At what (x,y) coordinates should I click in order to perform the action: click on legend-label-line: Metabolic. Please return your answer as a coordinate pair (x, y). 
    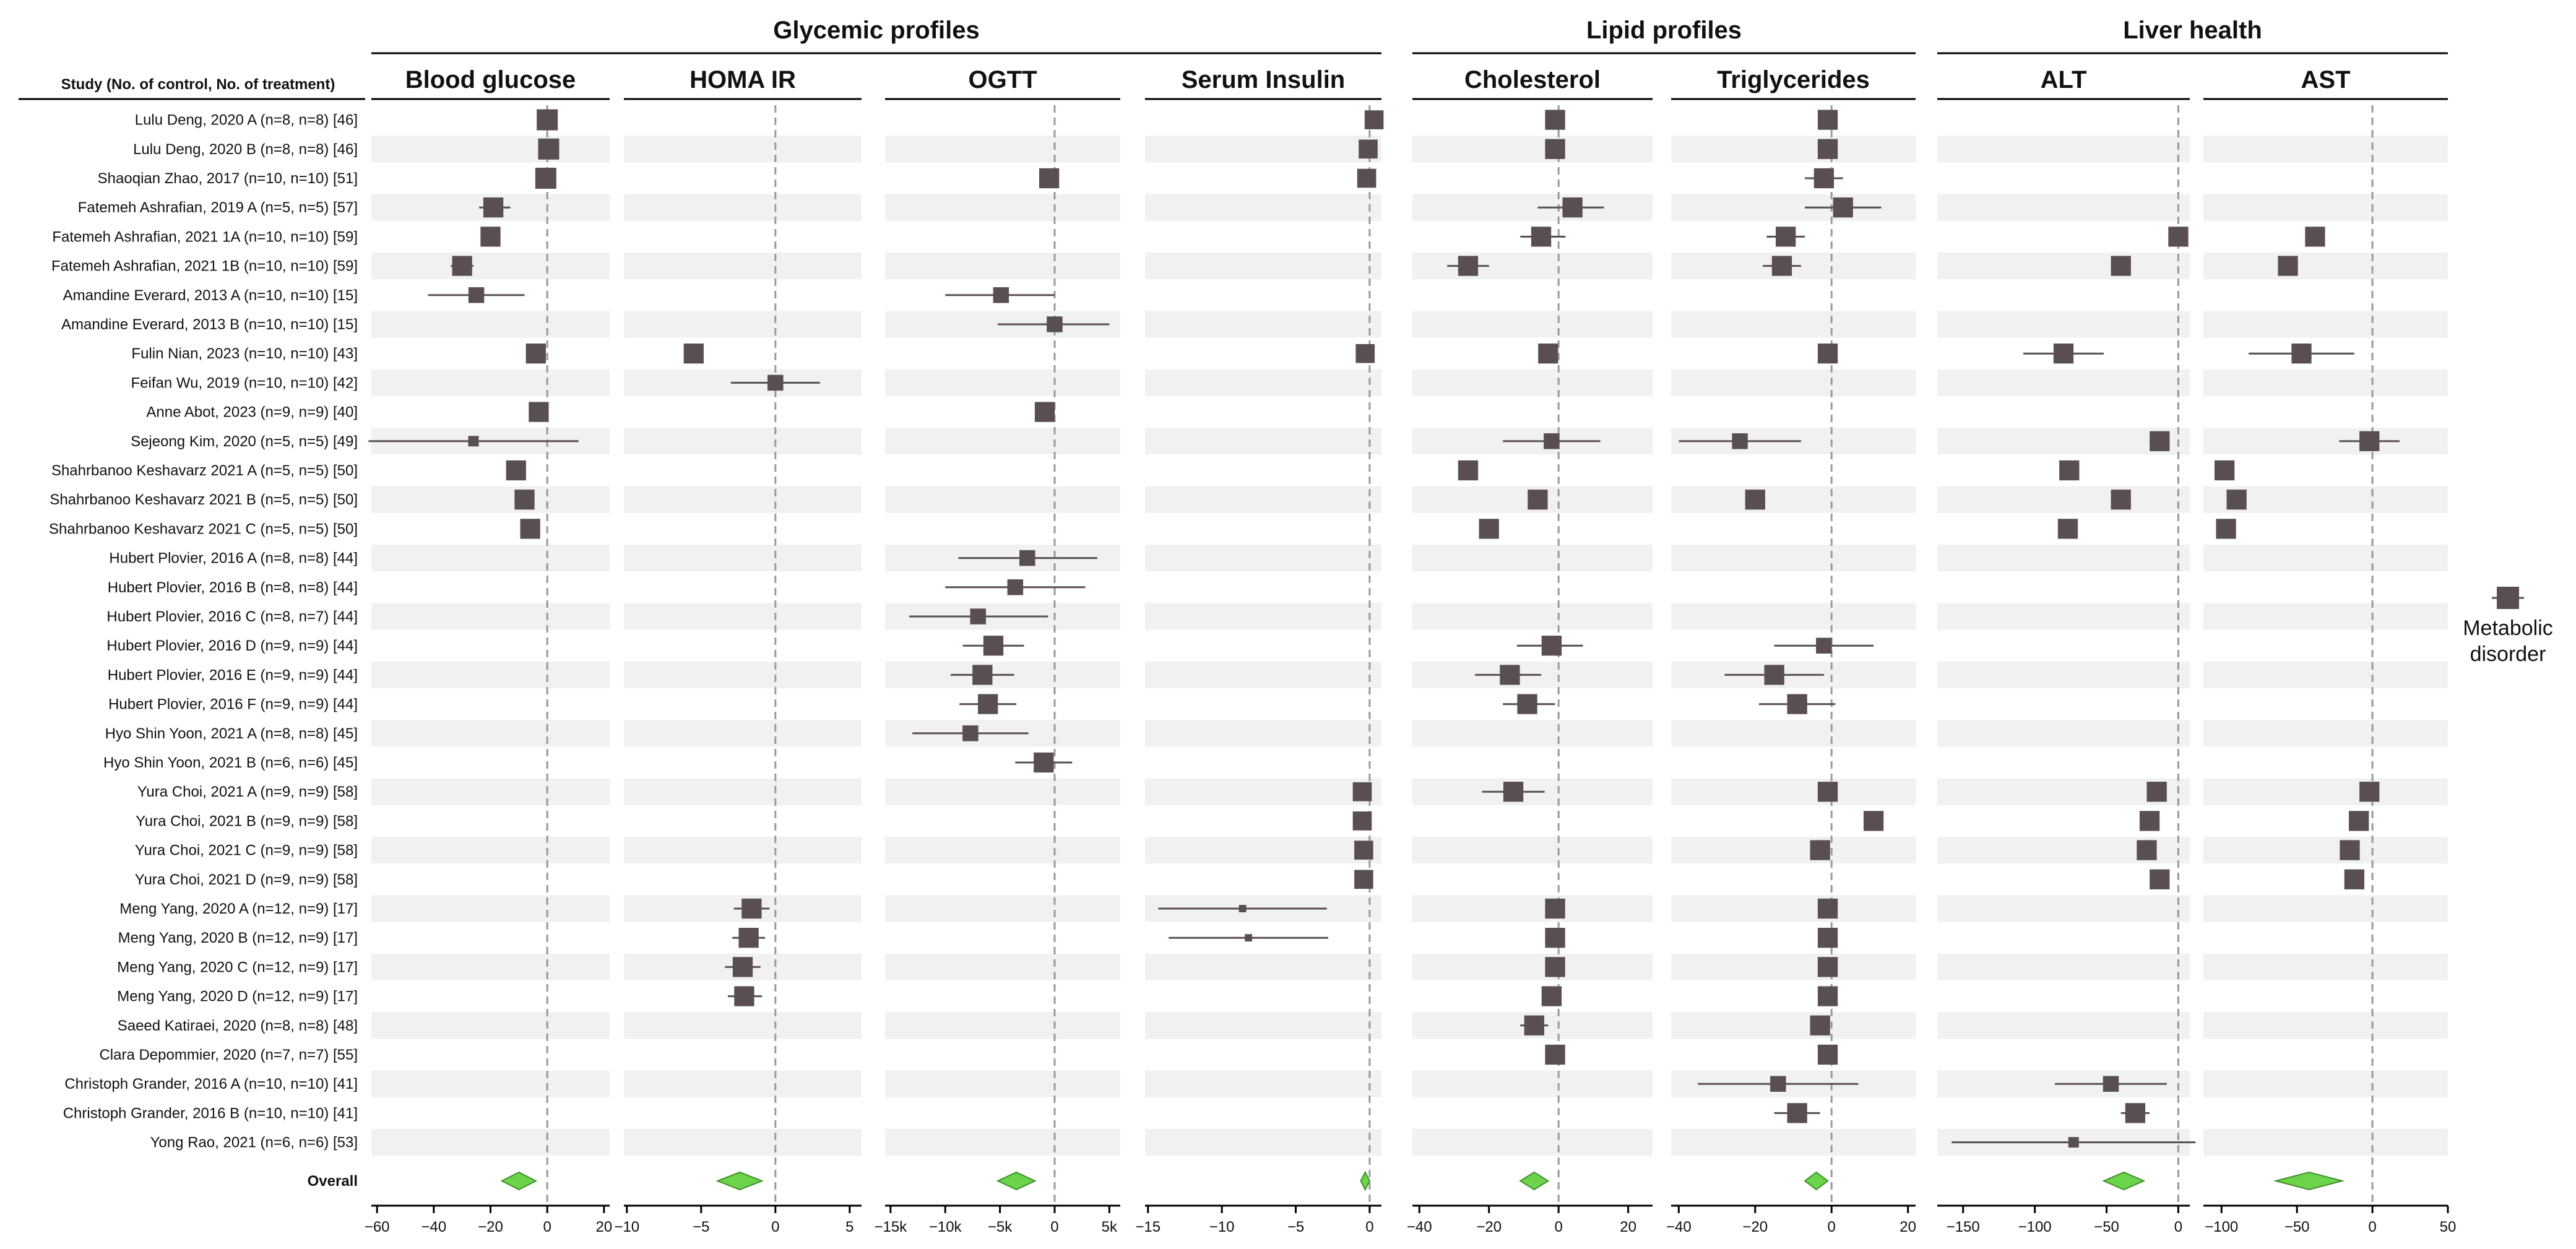
    Looking at the image, I should click on (2508, 628).